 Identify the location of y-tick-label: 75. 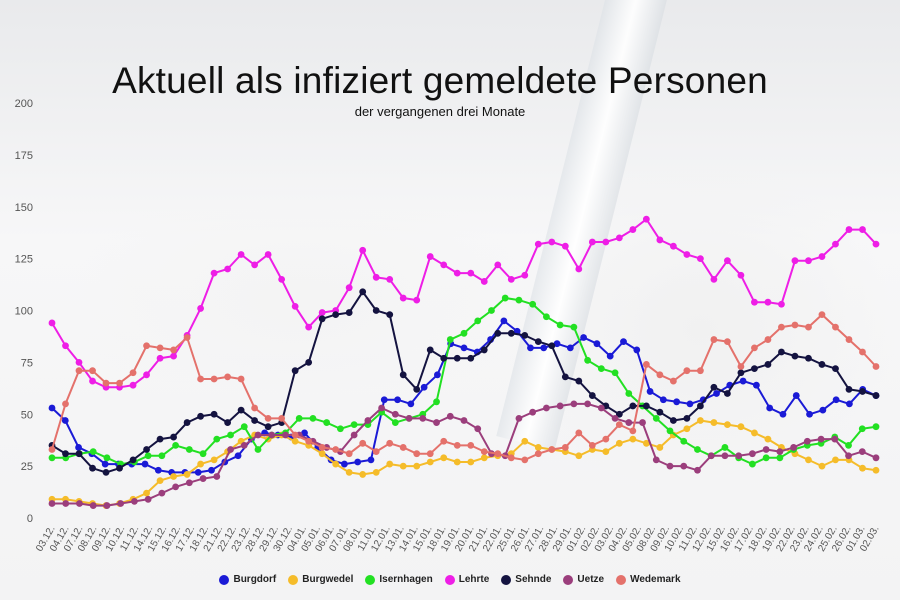
(27, 363).